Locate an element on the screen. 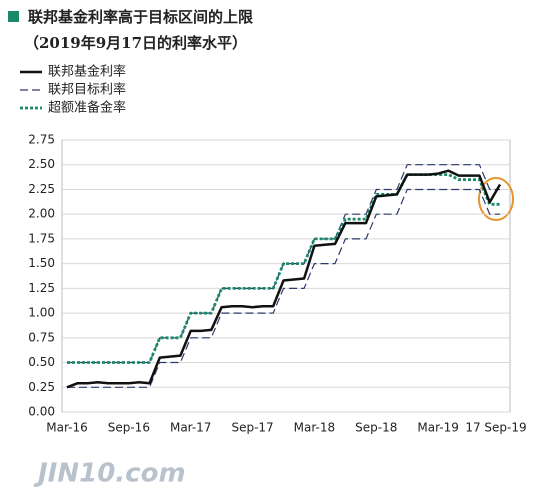 Image resolution: width=550 pixels, height=499 pixels. legend-label: 联邦目标利率 is located at coordinates (87, 90).